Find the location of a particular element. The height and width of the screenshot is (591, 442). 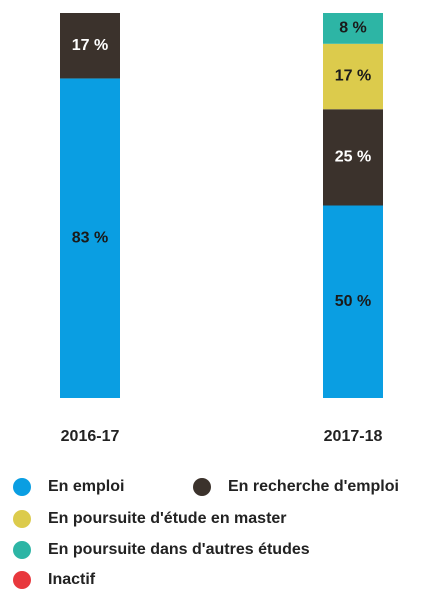

legend-label: En poursuite d'étude en master is located at coordinates (167, 518).